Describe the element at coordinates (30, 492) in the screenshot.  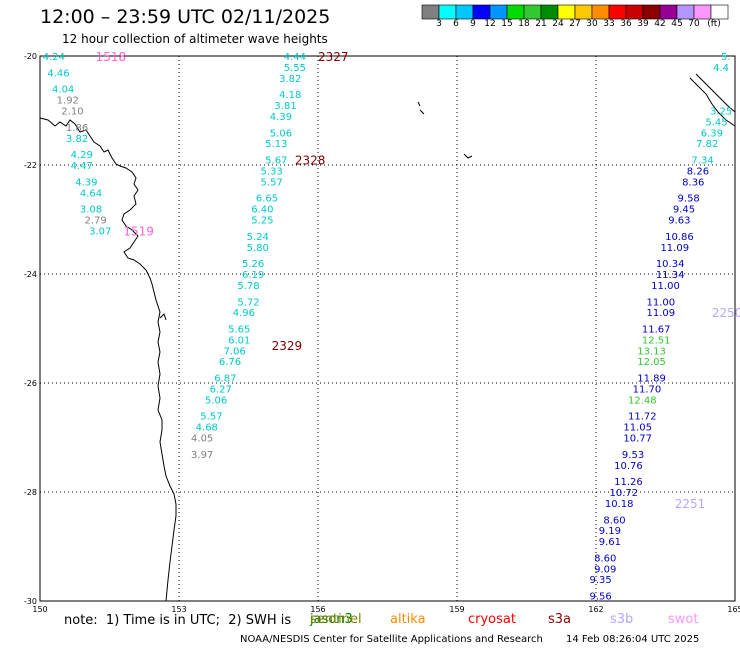
I see `lat-tick-label: -28` at that location.